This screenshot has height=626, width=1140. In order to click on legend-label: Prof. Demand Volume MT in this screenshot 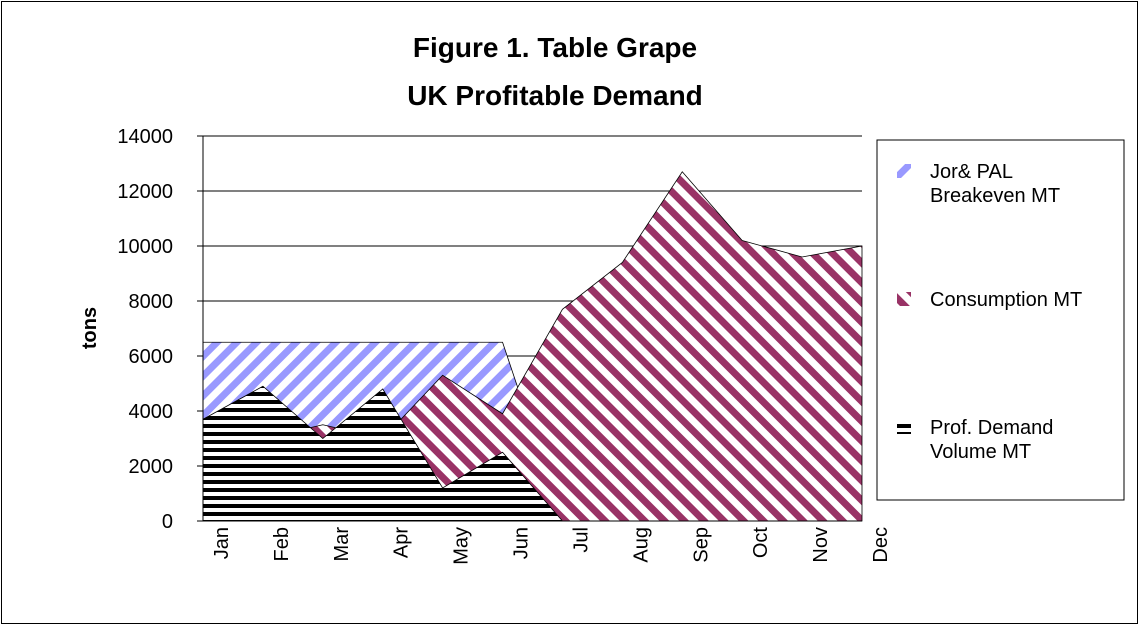, I will do `click(992, 440)`.